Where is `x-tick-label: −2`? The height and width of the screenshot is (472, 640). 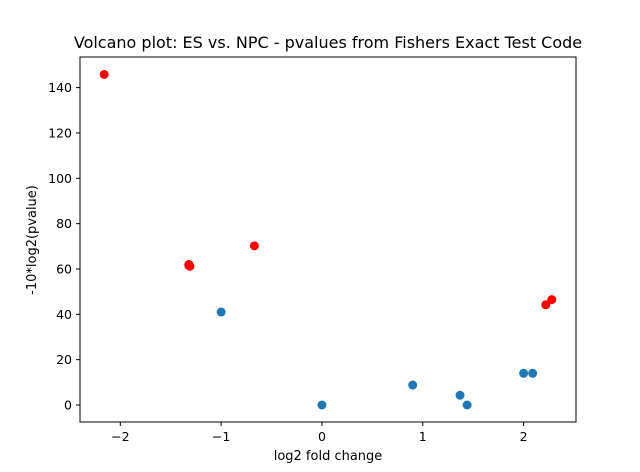 x-tick-label: −2 is located at coordinates (120, 436).